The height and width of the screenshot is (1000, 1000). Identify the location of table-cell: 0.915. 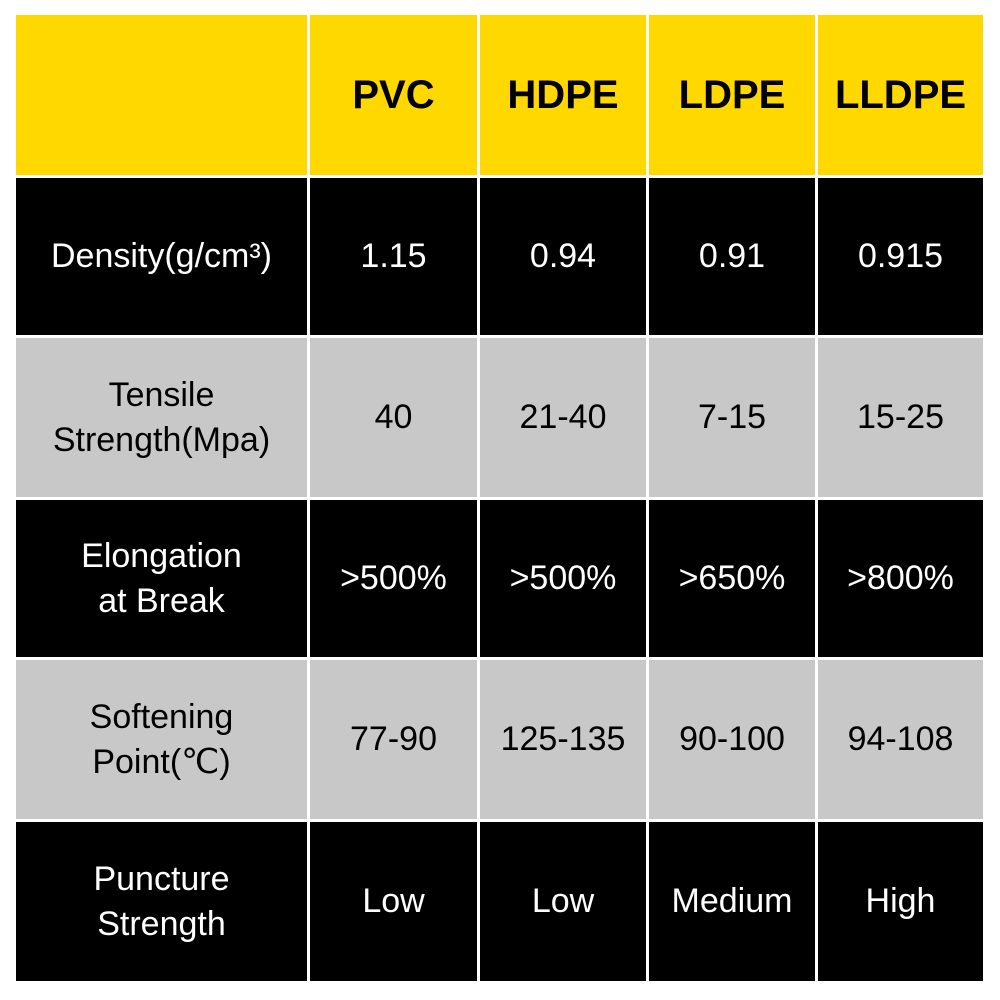
(900, 256).